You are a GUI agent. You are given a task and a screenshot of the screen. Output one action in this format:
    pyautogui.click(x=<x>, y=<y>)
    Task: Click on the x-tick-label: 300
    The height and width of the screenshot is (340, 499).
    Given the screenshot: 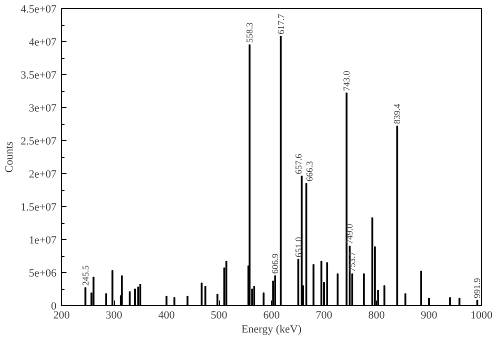 What is the action you would take?
    pyautogui.click(x=114, y=316)
    